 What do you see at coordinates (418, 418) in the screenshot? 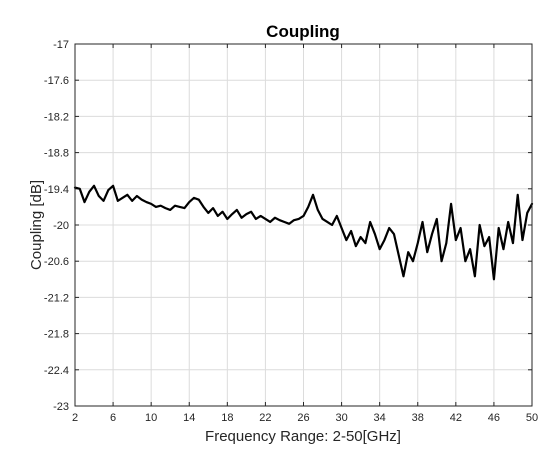
I see `x-tick-label: 38` at bounding box center [418, 418].